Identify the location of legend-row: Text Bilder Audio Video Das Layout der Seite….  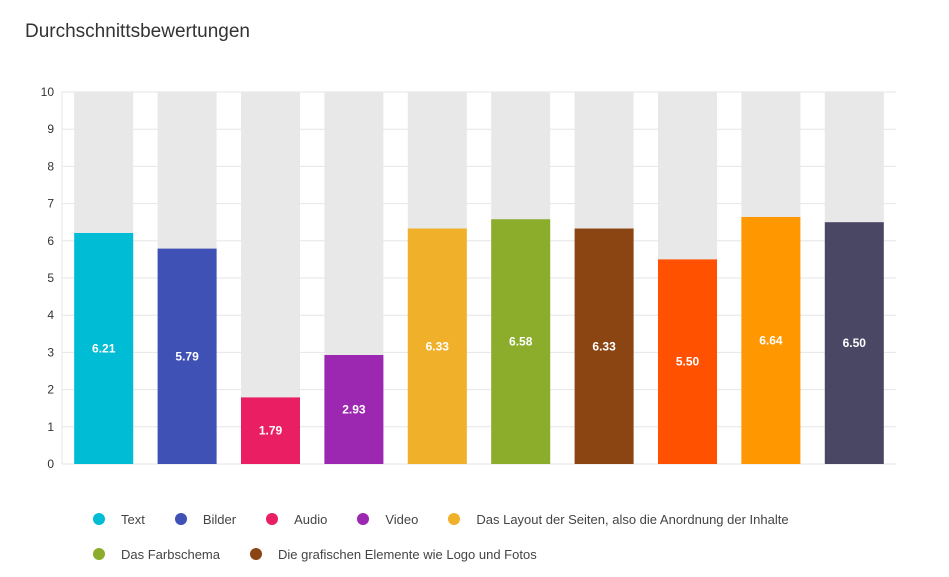
(503, 519).